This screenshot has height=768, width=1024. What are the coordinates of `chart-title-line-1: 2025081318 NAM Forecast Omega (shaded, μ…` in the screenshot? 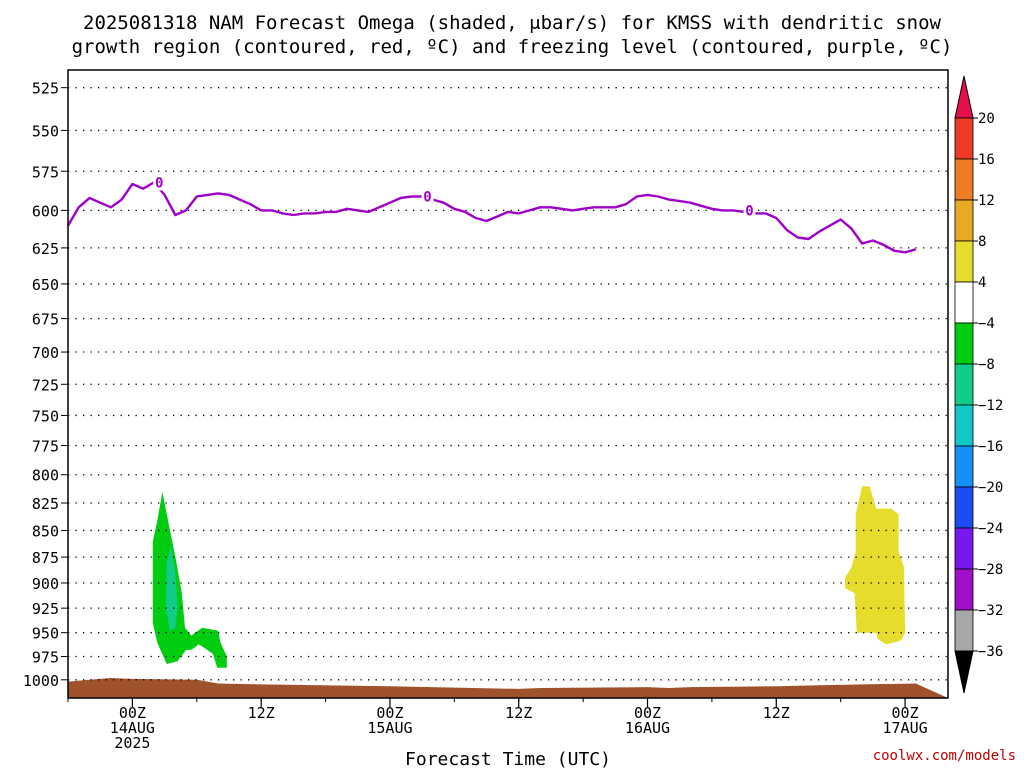 It's located at (512, 23).